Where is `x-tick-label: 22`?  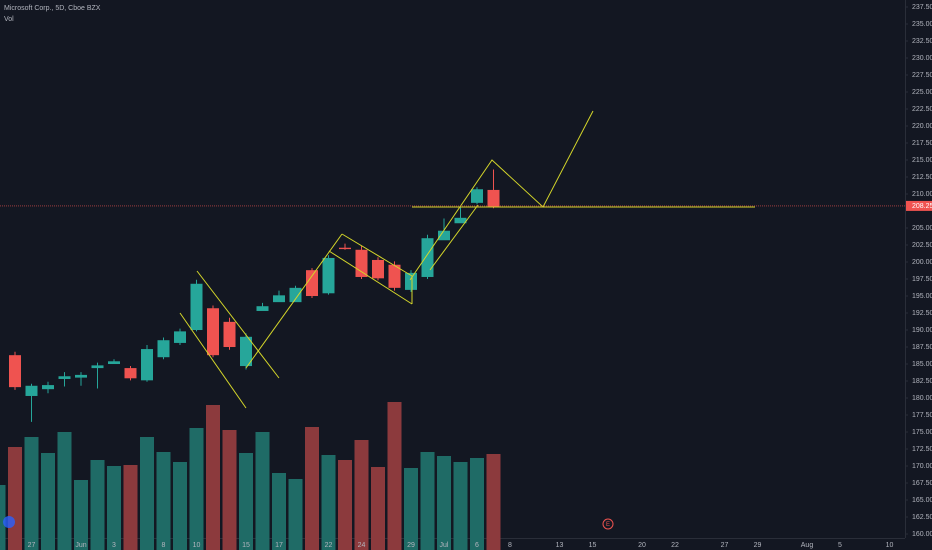
x-tick-label: 22 is located at coordinates (675, 545).